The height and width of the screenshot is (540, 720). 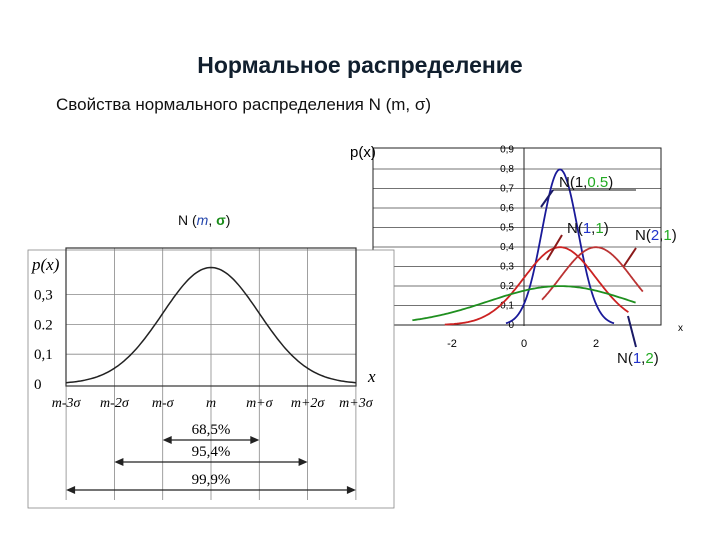 I want to click on left-x-tick-label: m+σ, so click(x=260, y=403).